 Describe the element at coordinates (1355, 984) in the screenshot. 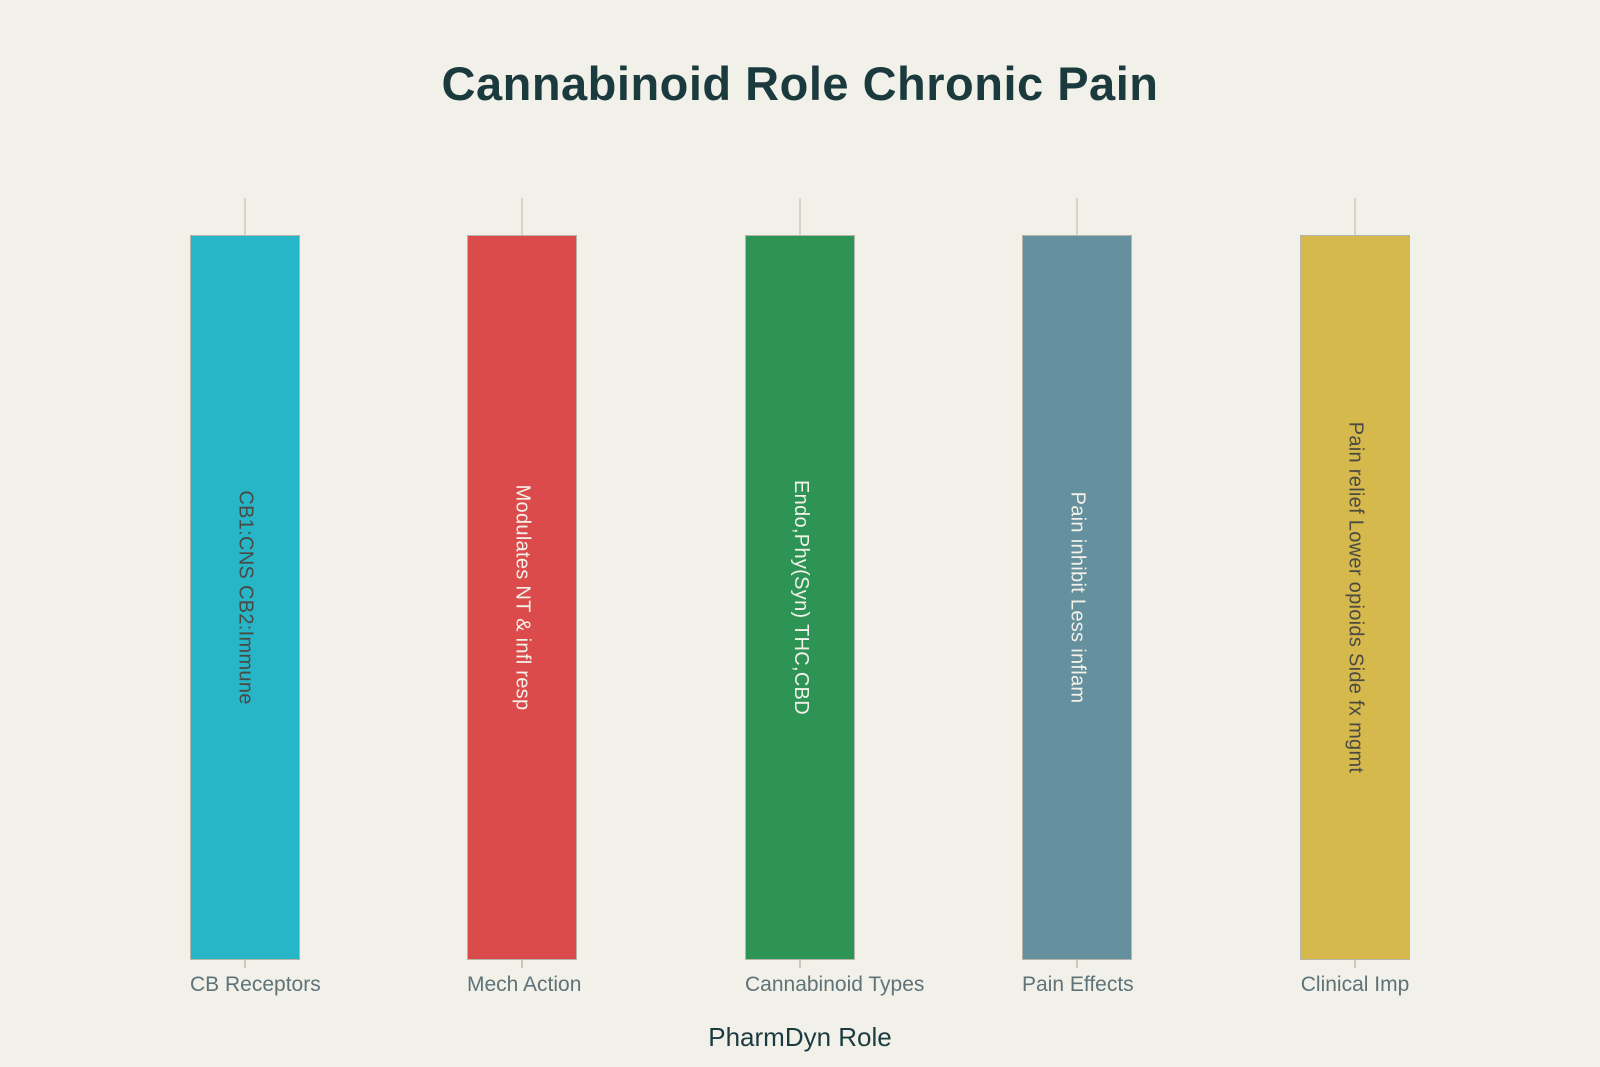

I see `x-axis-category-label: Clinical Imp` at that location.